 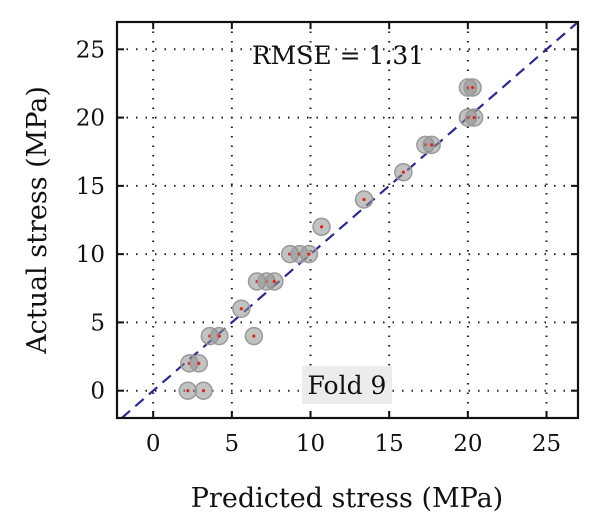 I want to click on y-tick-label: 5, so click(x=97, y=323).